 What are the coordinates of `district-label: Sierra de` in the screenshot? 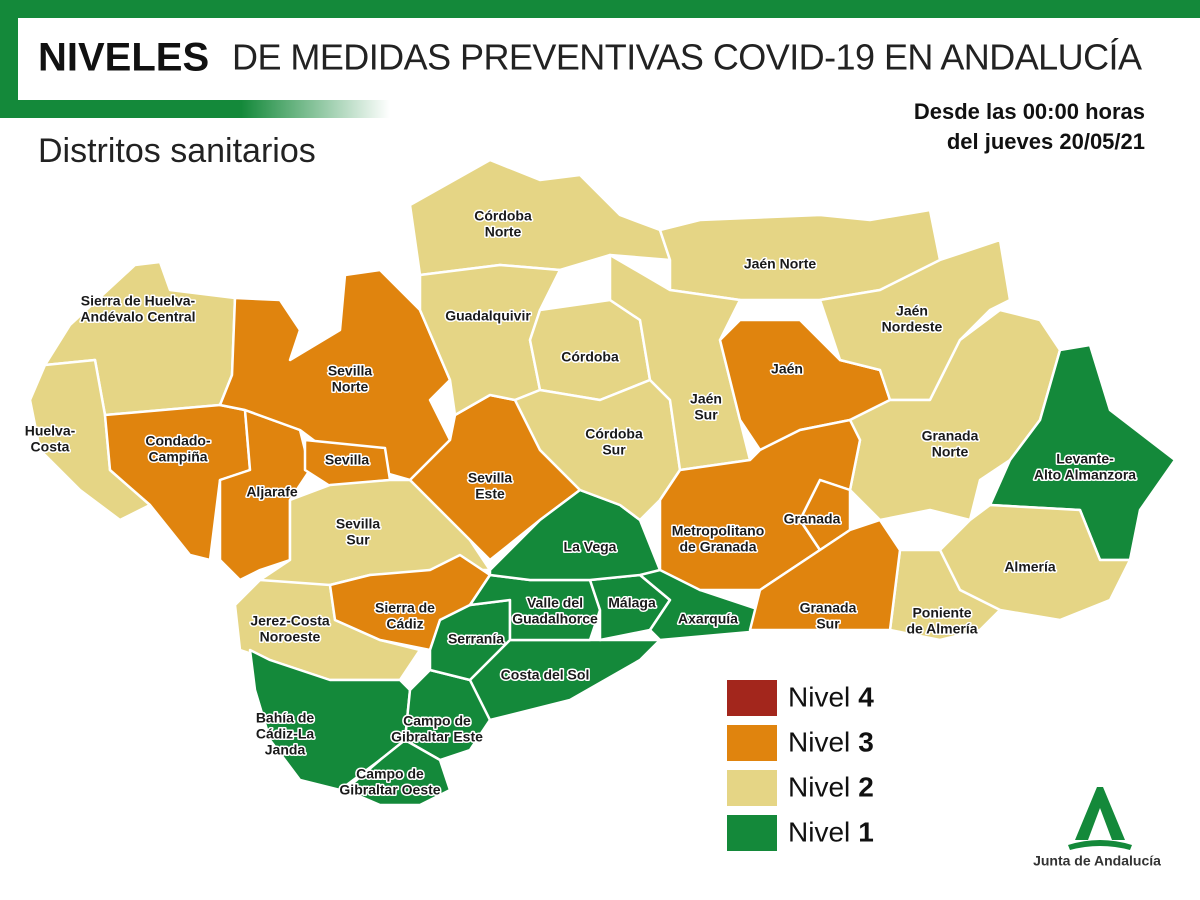 It's located at (405, 608).